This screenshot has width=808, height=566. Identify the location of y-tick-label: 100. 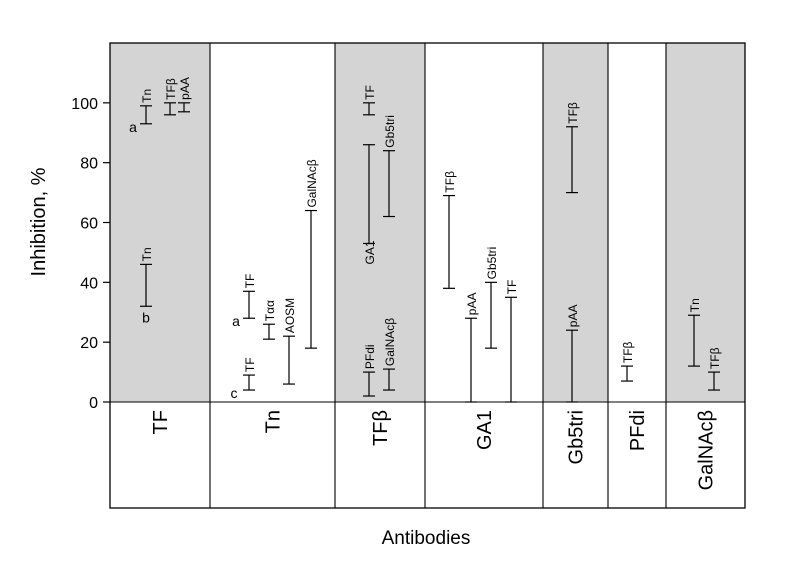
(84, 104).